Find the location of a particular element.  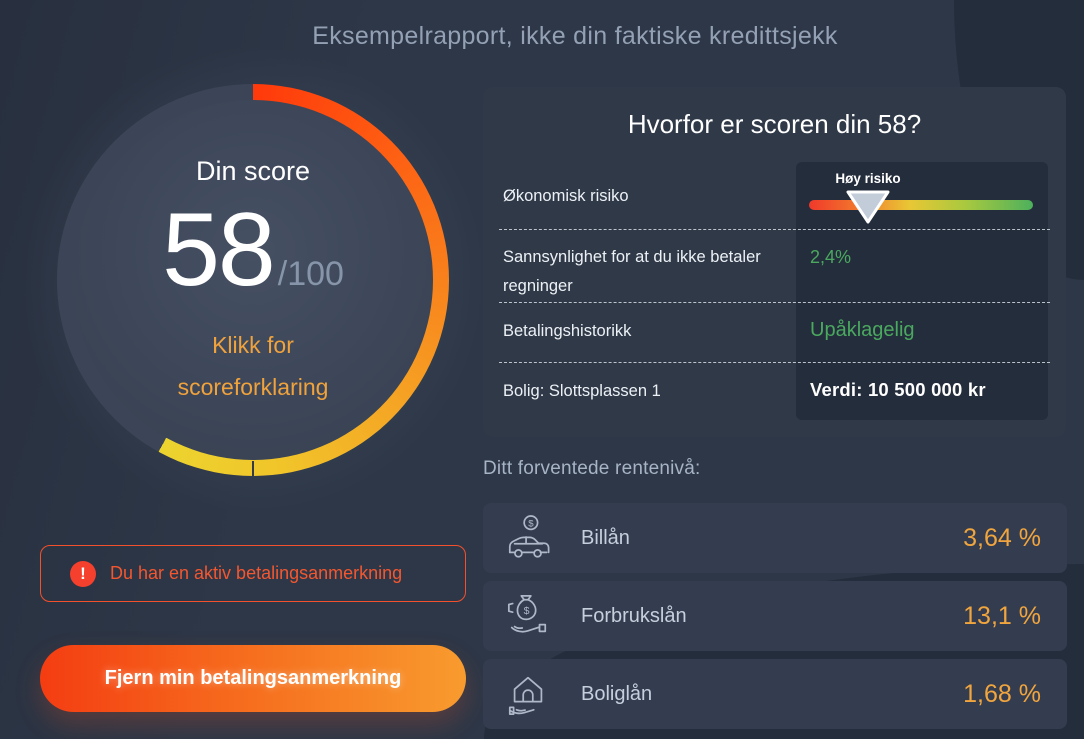

active-remark-alert: ! Du har en aktiv betalingsanmerkning is located at coordinates (253, 573).